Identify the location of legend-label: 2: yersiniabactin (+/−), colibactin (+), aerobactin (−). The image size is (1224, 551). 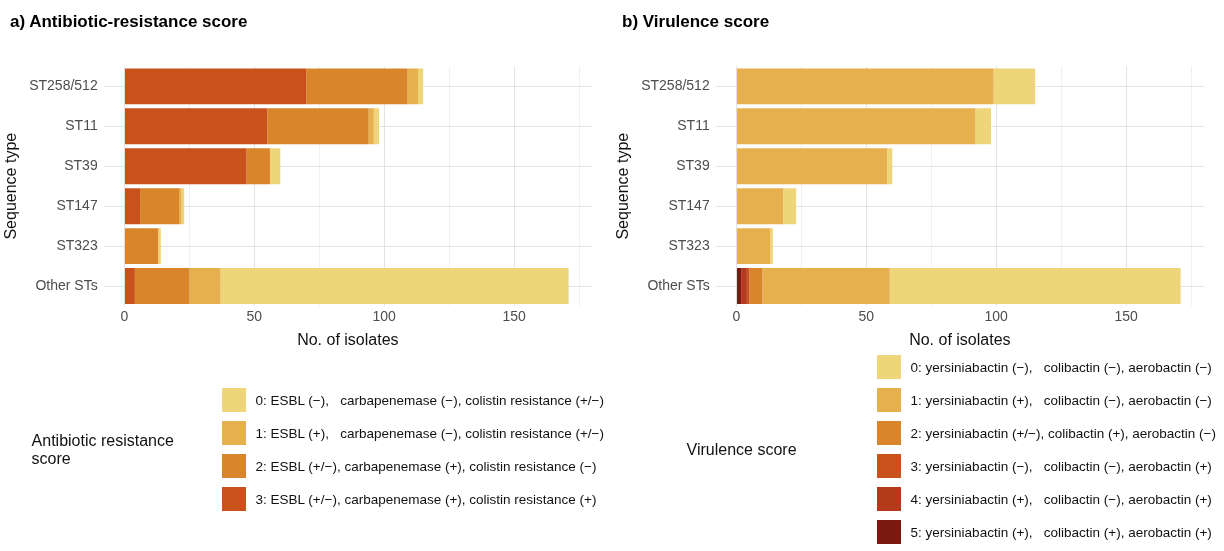
(1063, 433).